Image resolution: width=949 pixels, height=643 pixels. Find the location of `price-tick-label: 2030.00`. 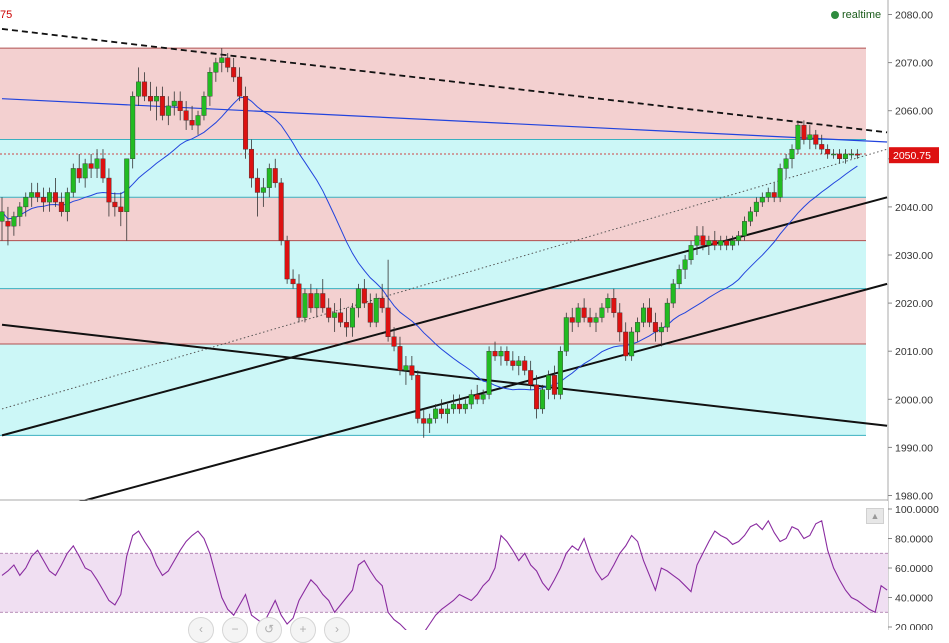

price-tick-label: 2030.00 is located at coordinates (914, 256).